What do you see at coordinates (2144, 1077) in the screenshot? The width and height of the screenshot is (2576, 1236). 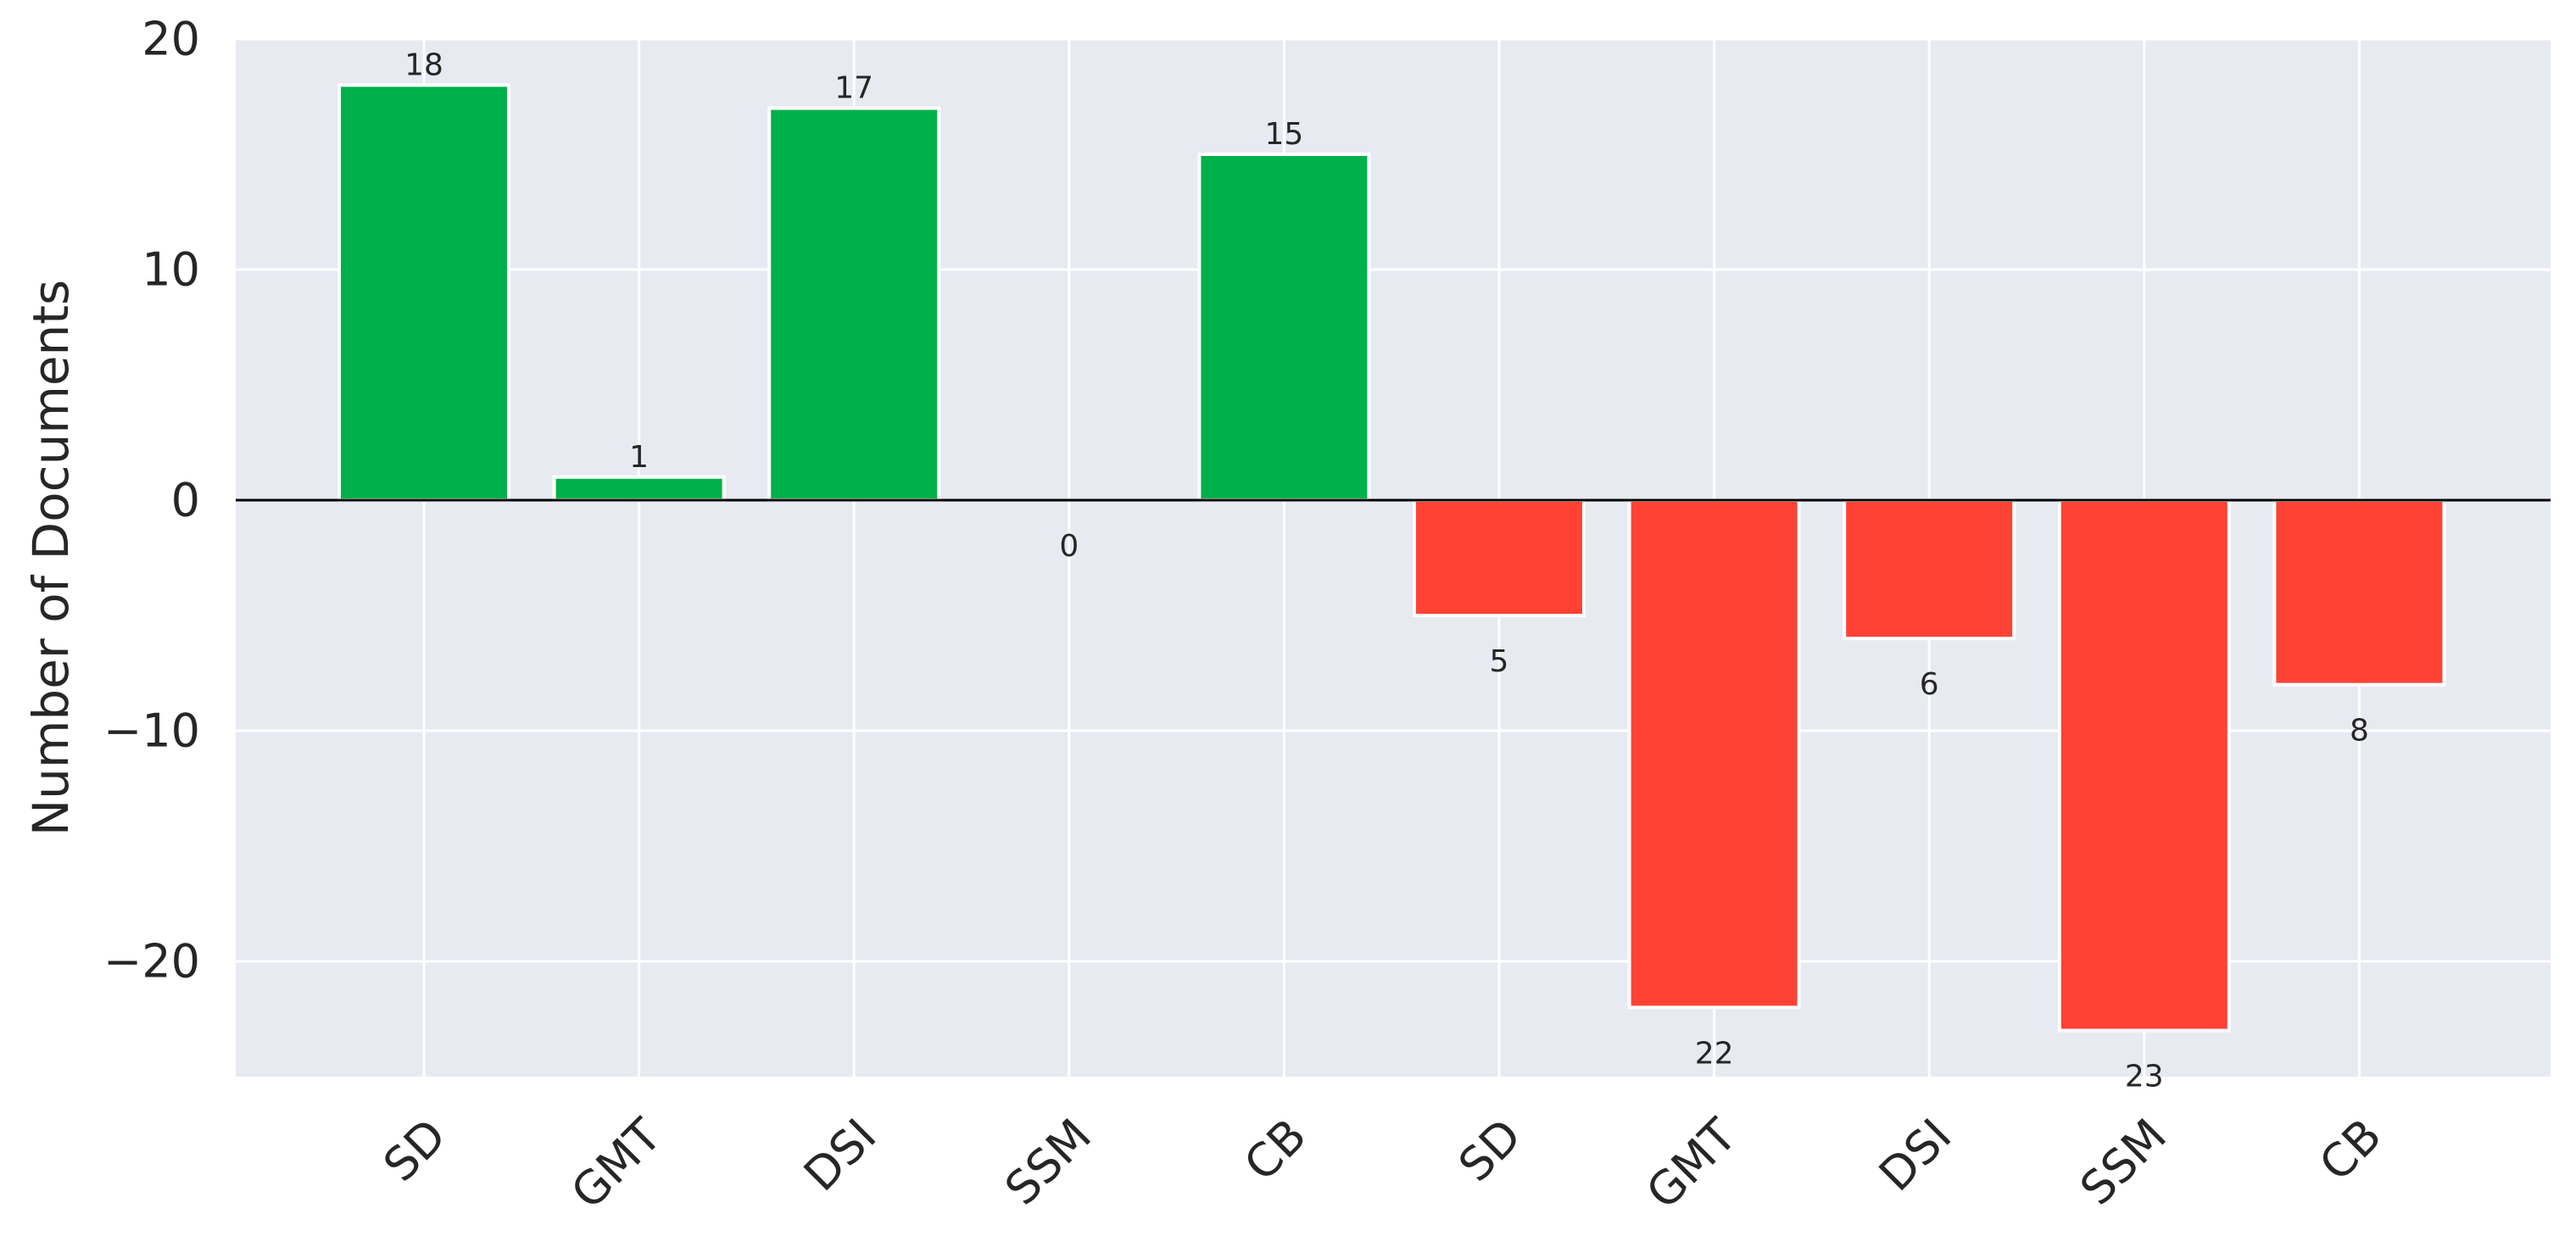 I see `bar-value-label: 23` at bounding box center [2144, 1077].